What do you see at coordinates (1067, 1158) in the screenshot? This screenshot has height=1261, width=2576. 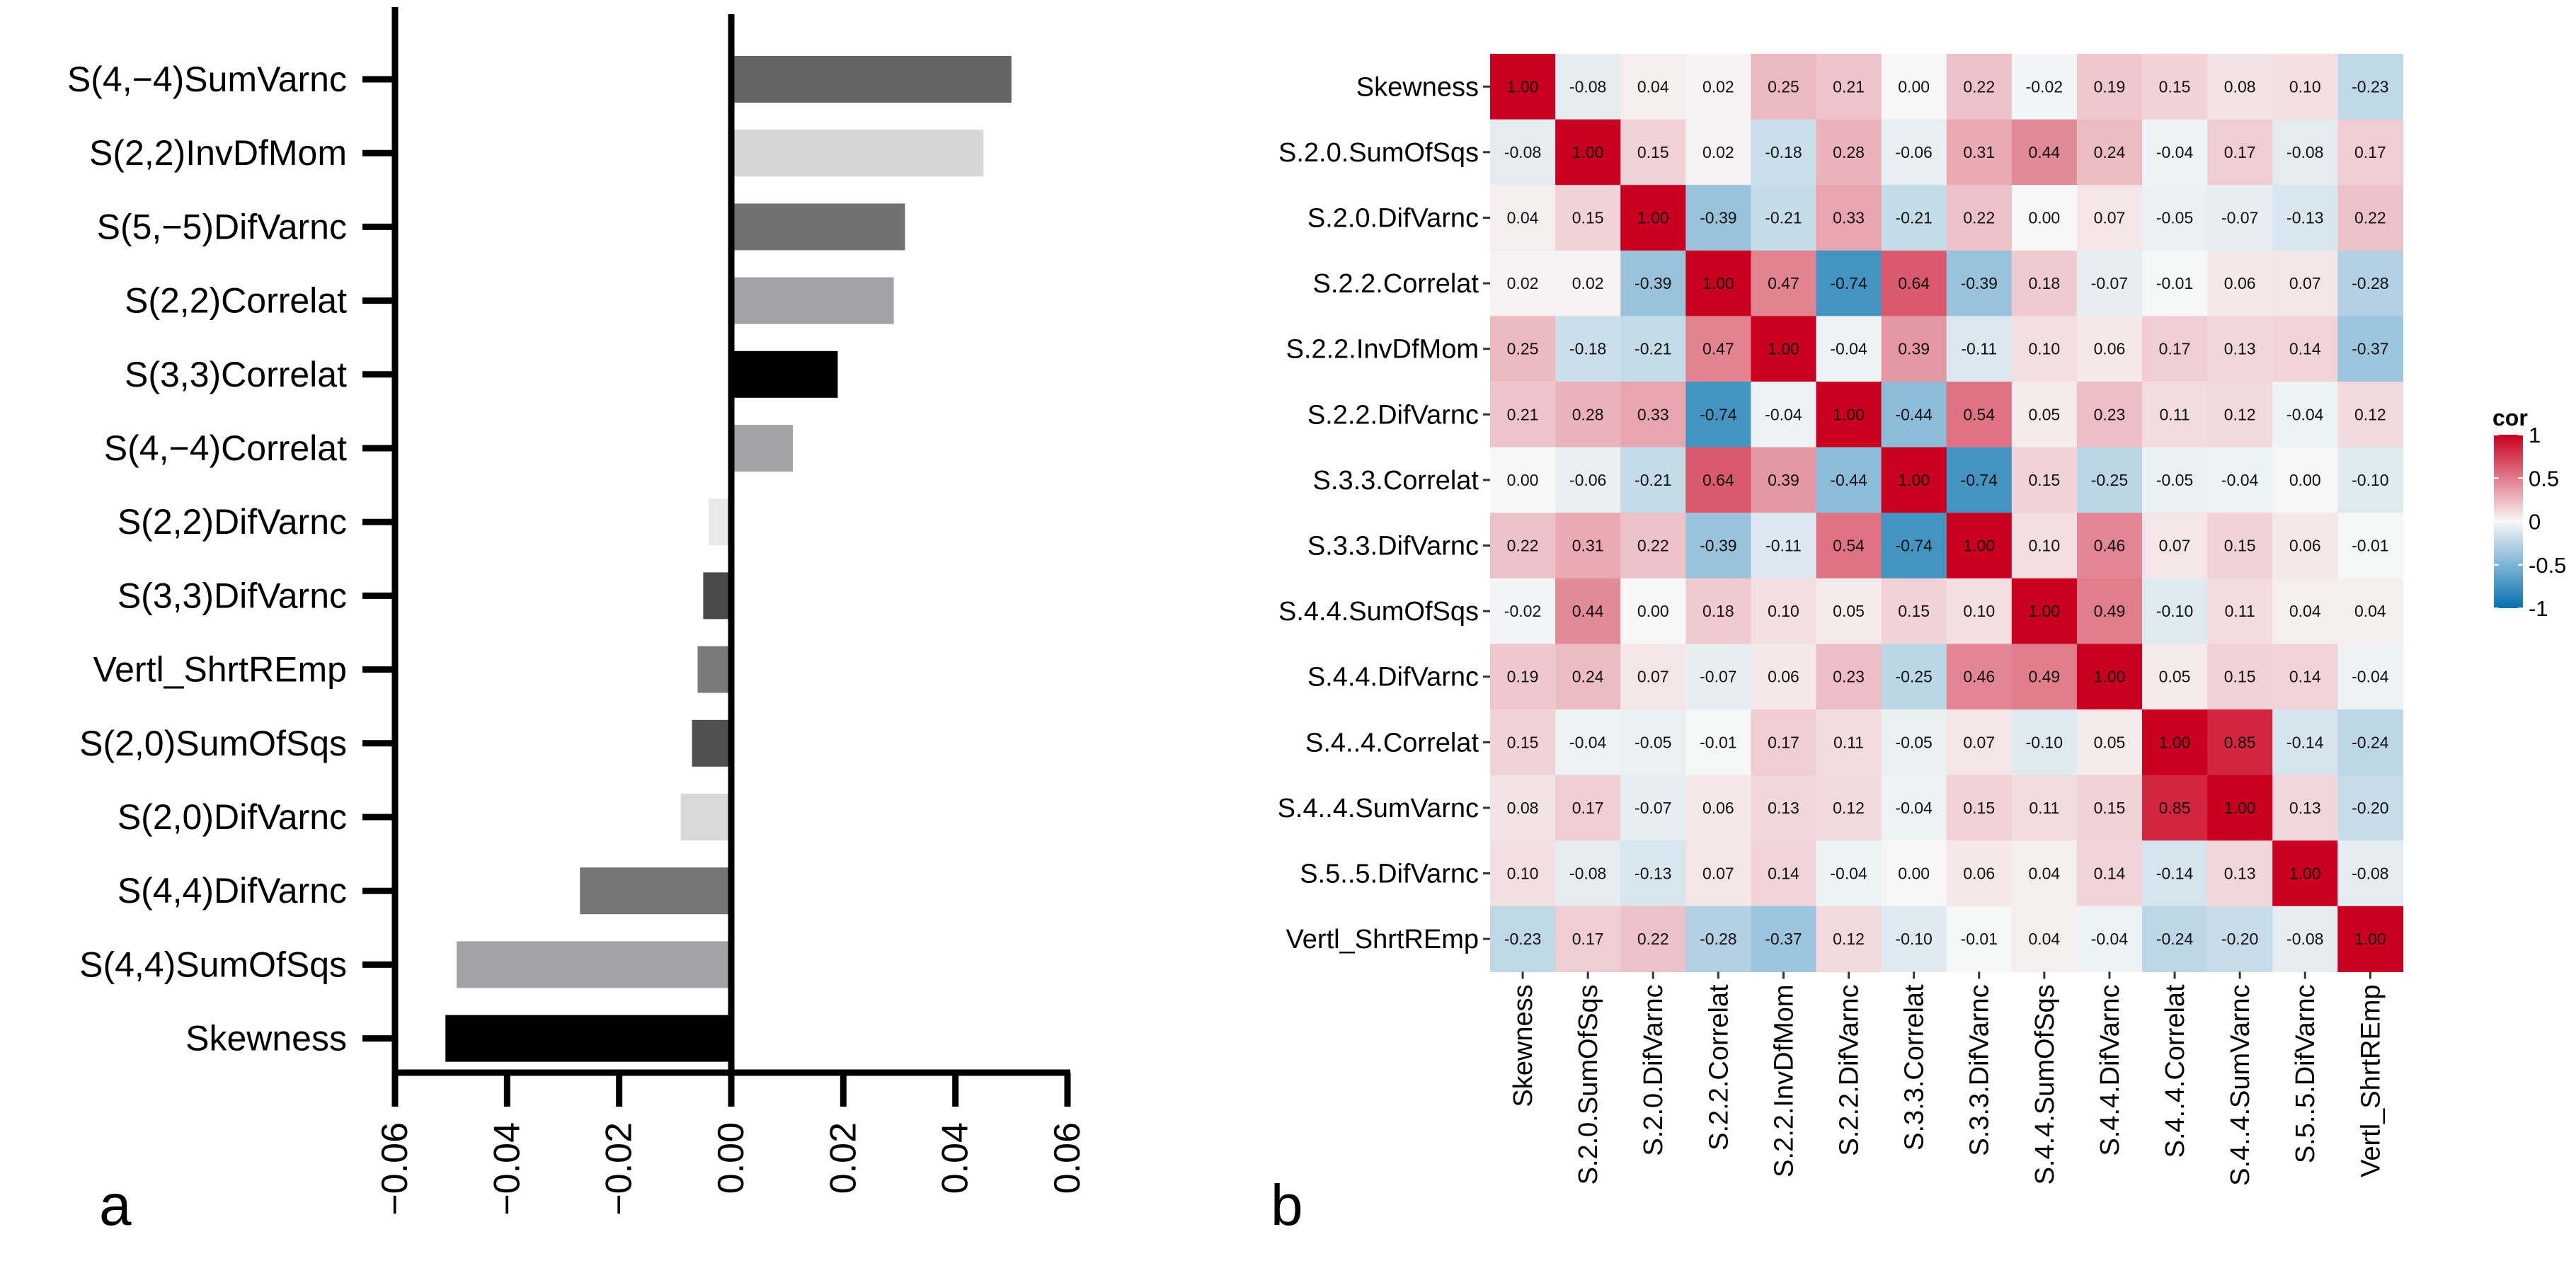 I see `x-tick-label: 0.06` at bounding box center [1067, 1158].